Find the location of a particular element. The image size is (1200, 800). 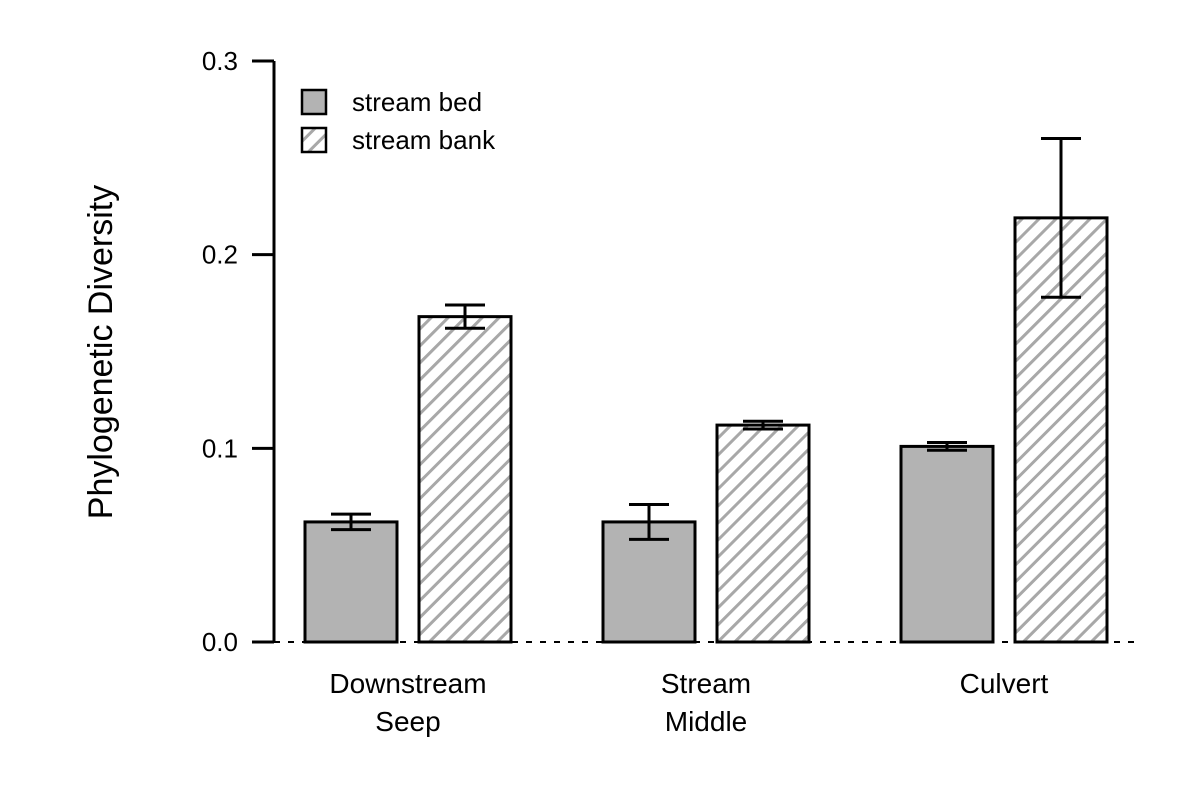

legend-label: stream bank is located at coordinates (424, 140).